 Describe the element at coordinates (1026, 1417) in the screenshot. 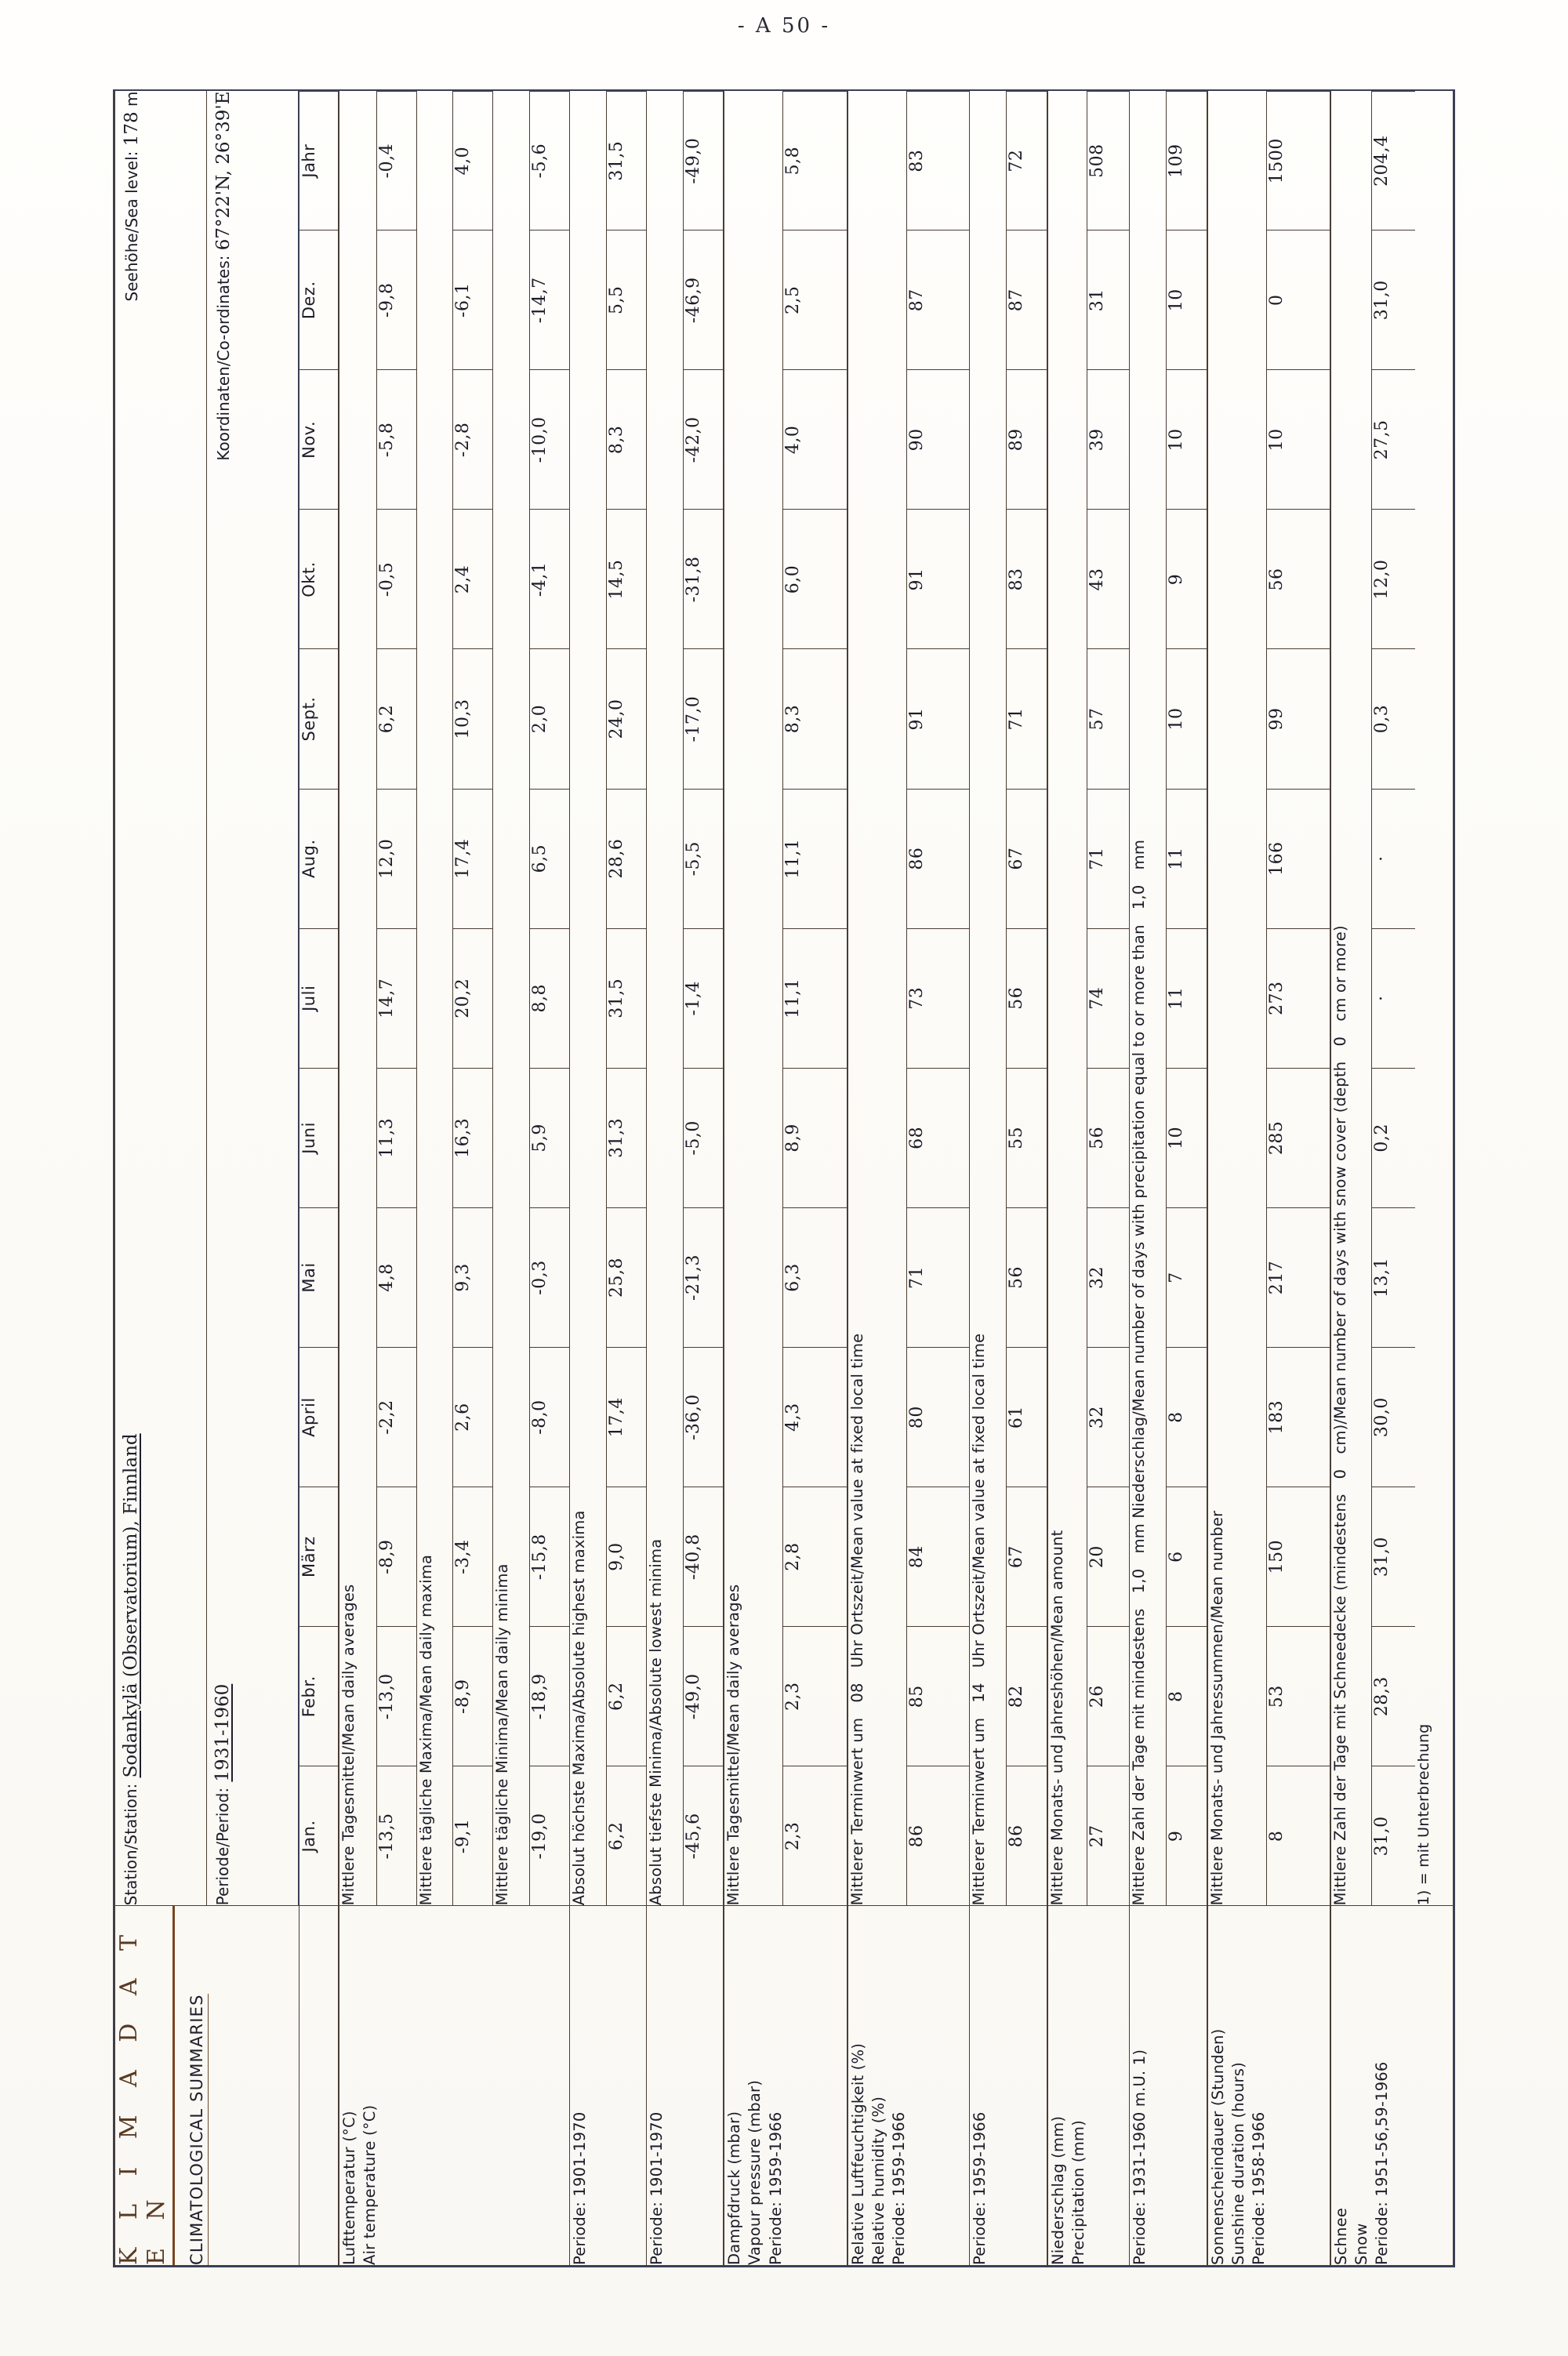

I see `cell: 61` at that location.